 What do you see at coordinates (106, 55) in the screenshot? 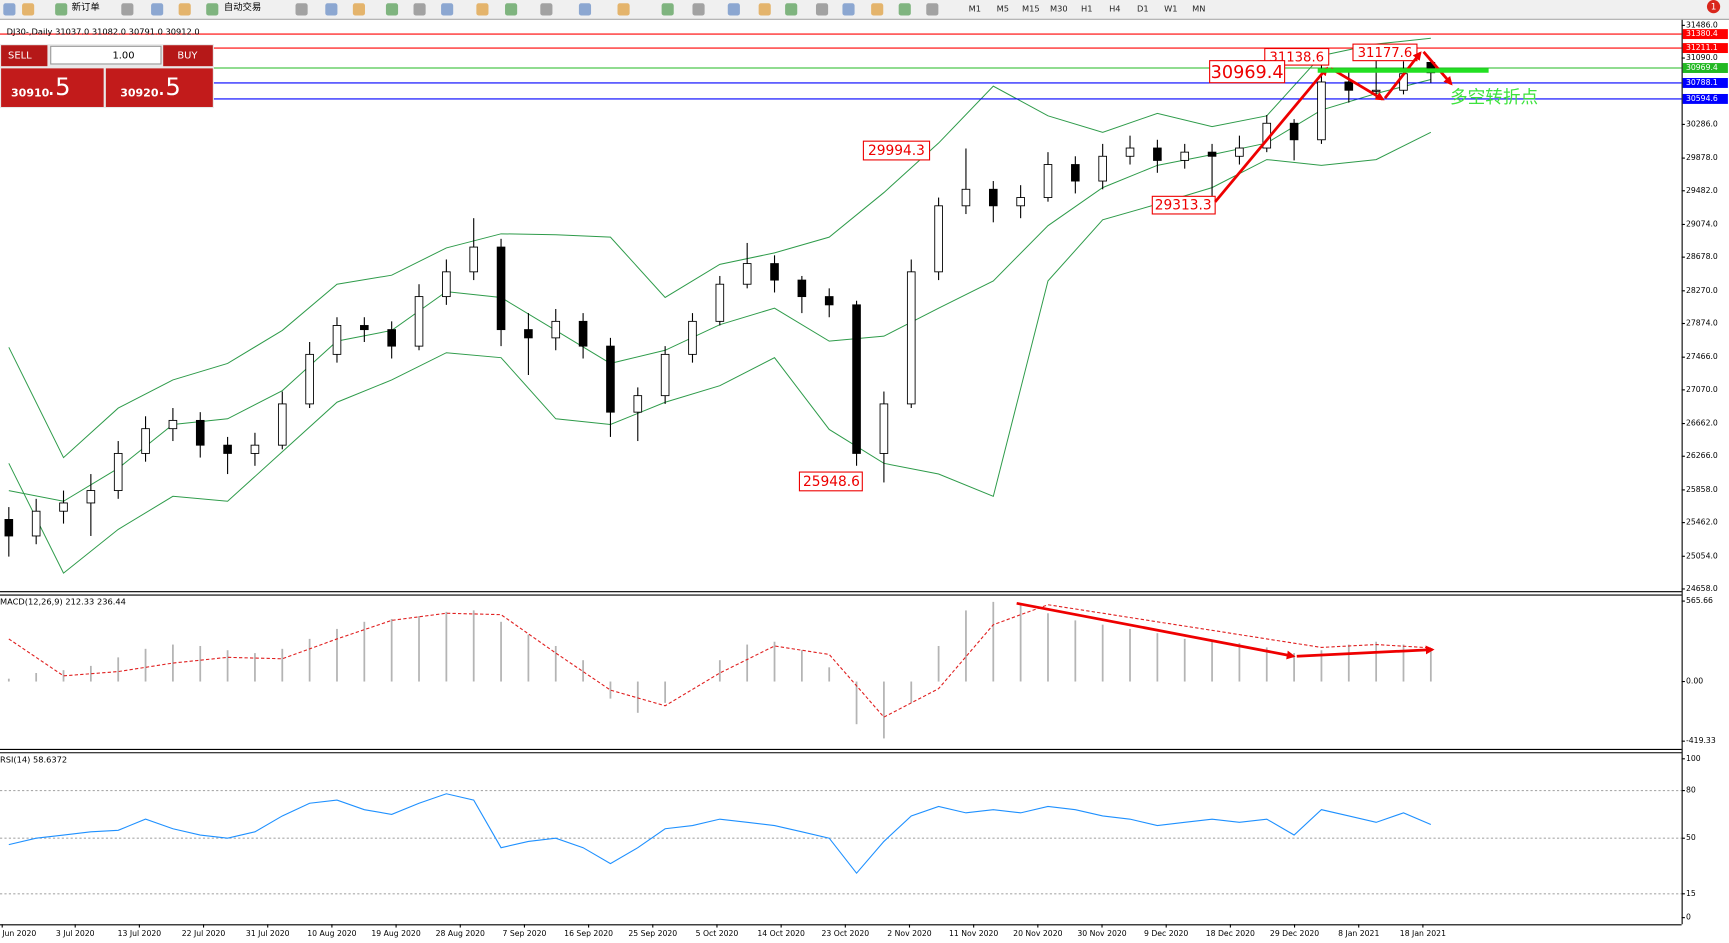
I see `lot-input` at bounding box center [106, 55].